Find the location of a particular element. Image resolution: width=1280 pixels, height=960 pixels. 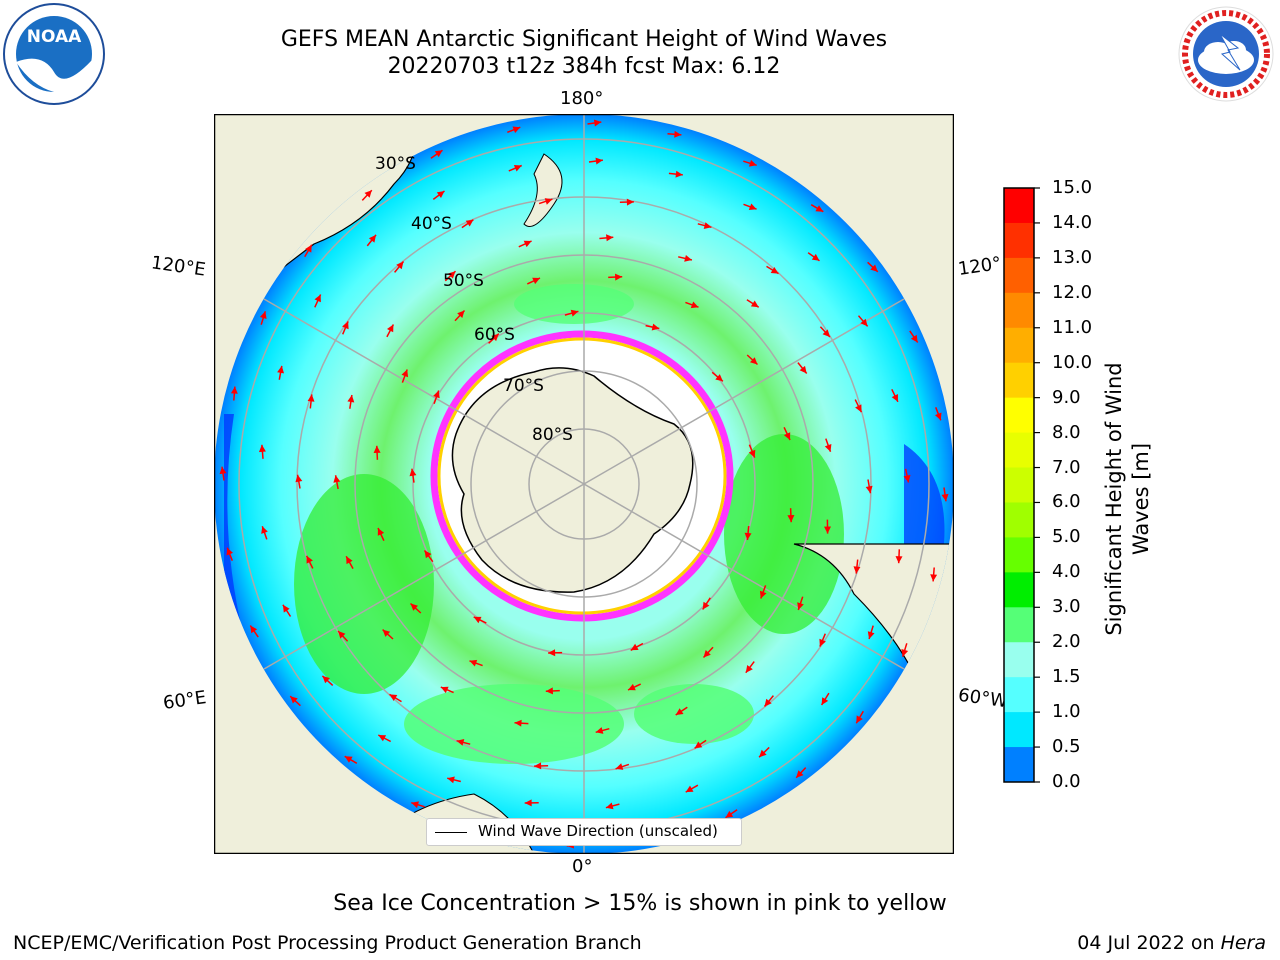

colorbar-tick-label: 3.0 is located at coordinates (1066, 607).